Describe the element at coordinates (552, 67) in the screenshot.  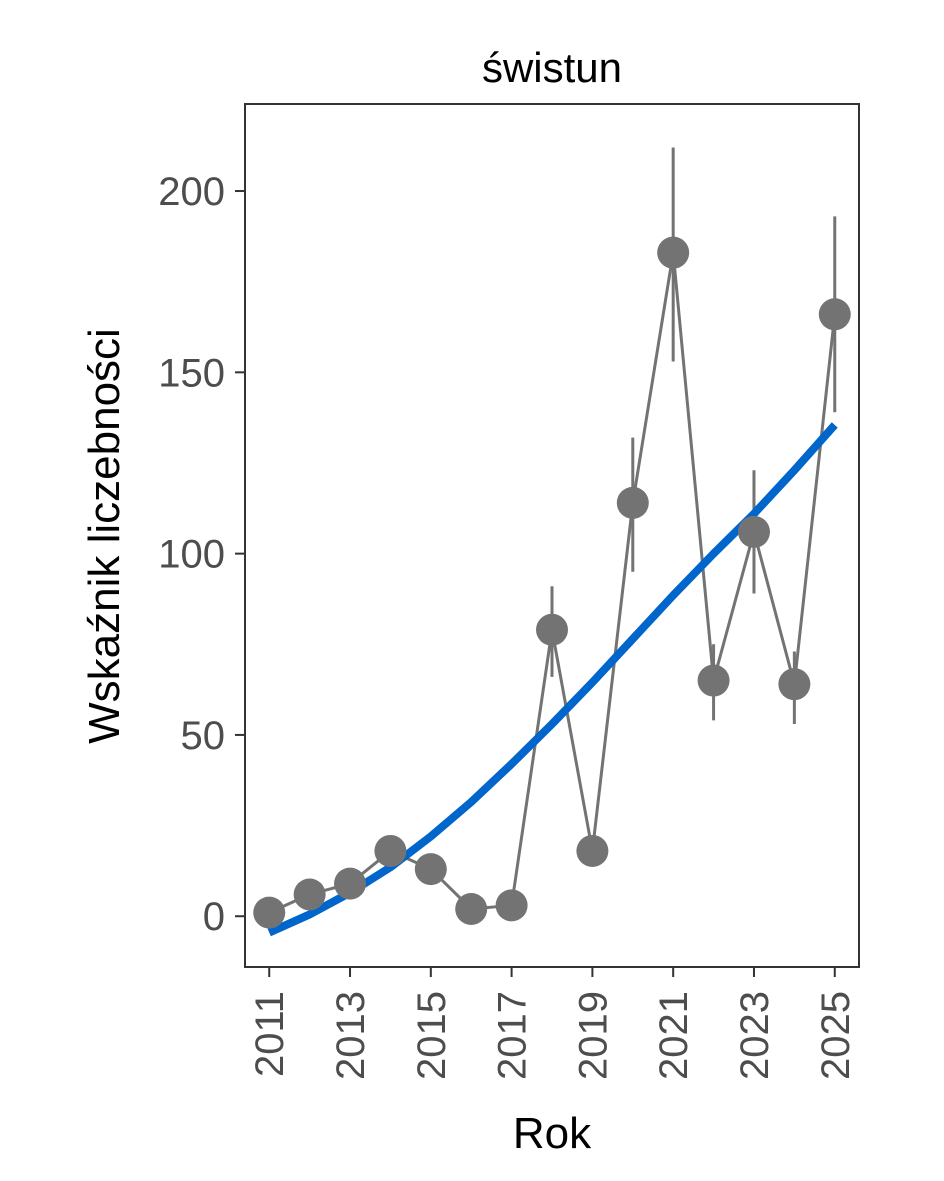
I see `chart-title: świstun` at that location.